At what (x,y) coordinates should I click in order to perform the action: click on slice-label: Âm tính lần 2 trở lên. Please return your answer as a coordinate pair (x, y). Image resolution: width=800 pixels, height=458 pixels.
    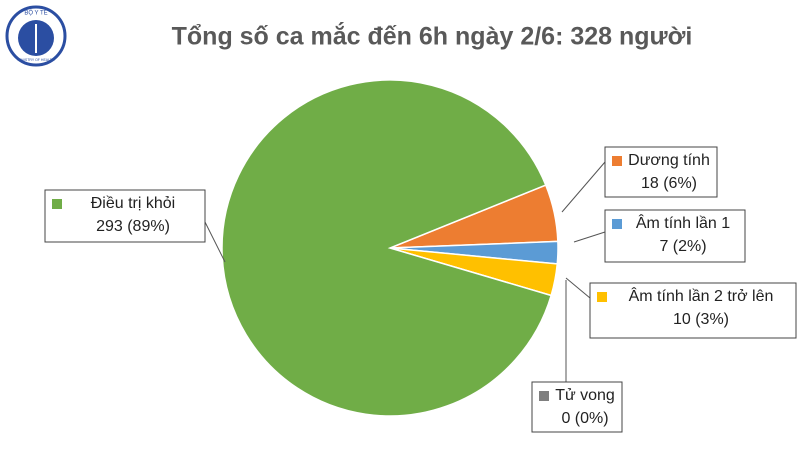
    Looking at the image, I should click on (701, 295).